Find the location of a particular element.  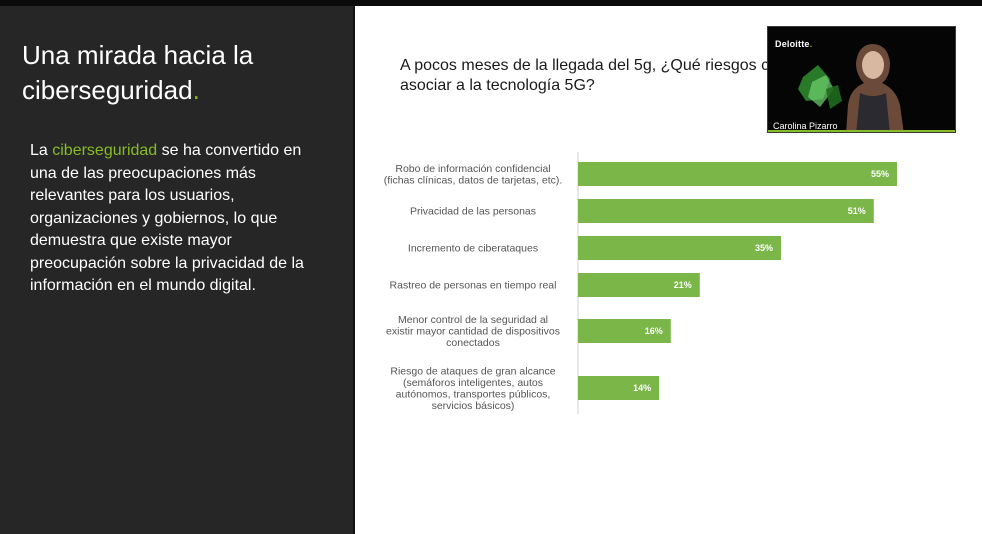

category-label-line: Privacidad de las personas is located at coordinates (473, 212).